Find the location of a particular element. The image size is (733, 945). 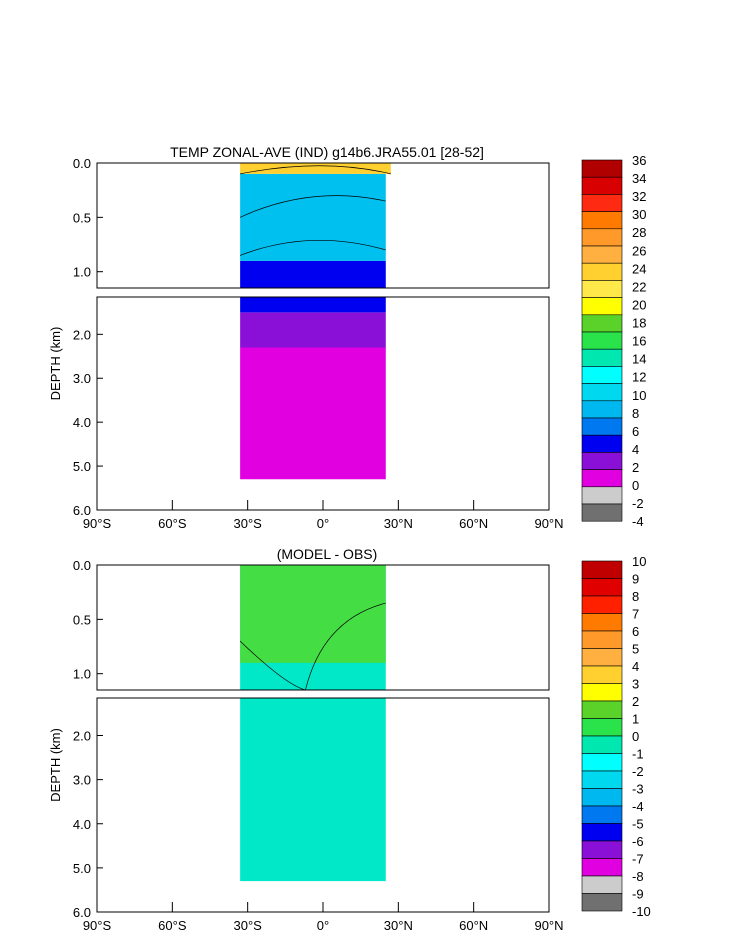

colorbar-tick-label: 6 is located at coordinates (635, 431).